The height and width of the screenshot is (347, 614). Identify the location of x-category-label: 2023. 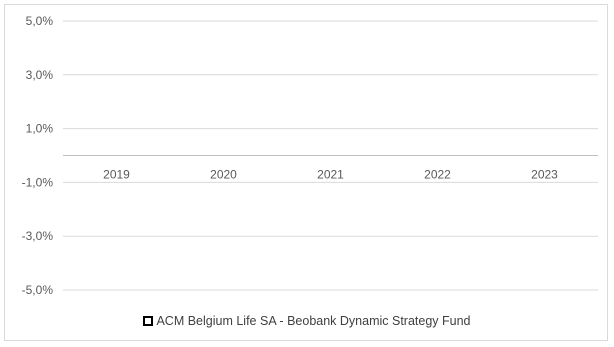
(544, 175).